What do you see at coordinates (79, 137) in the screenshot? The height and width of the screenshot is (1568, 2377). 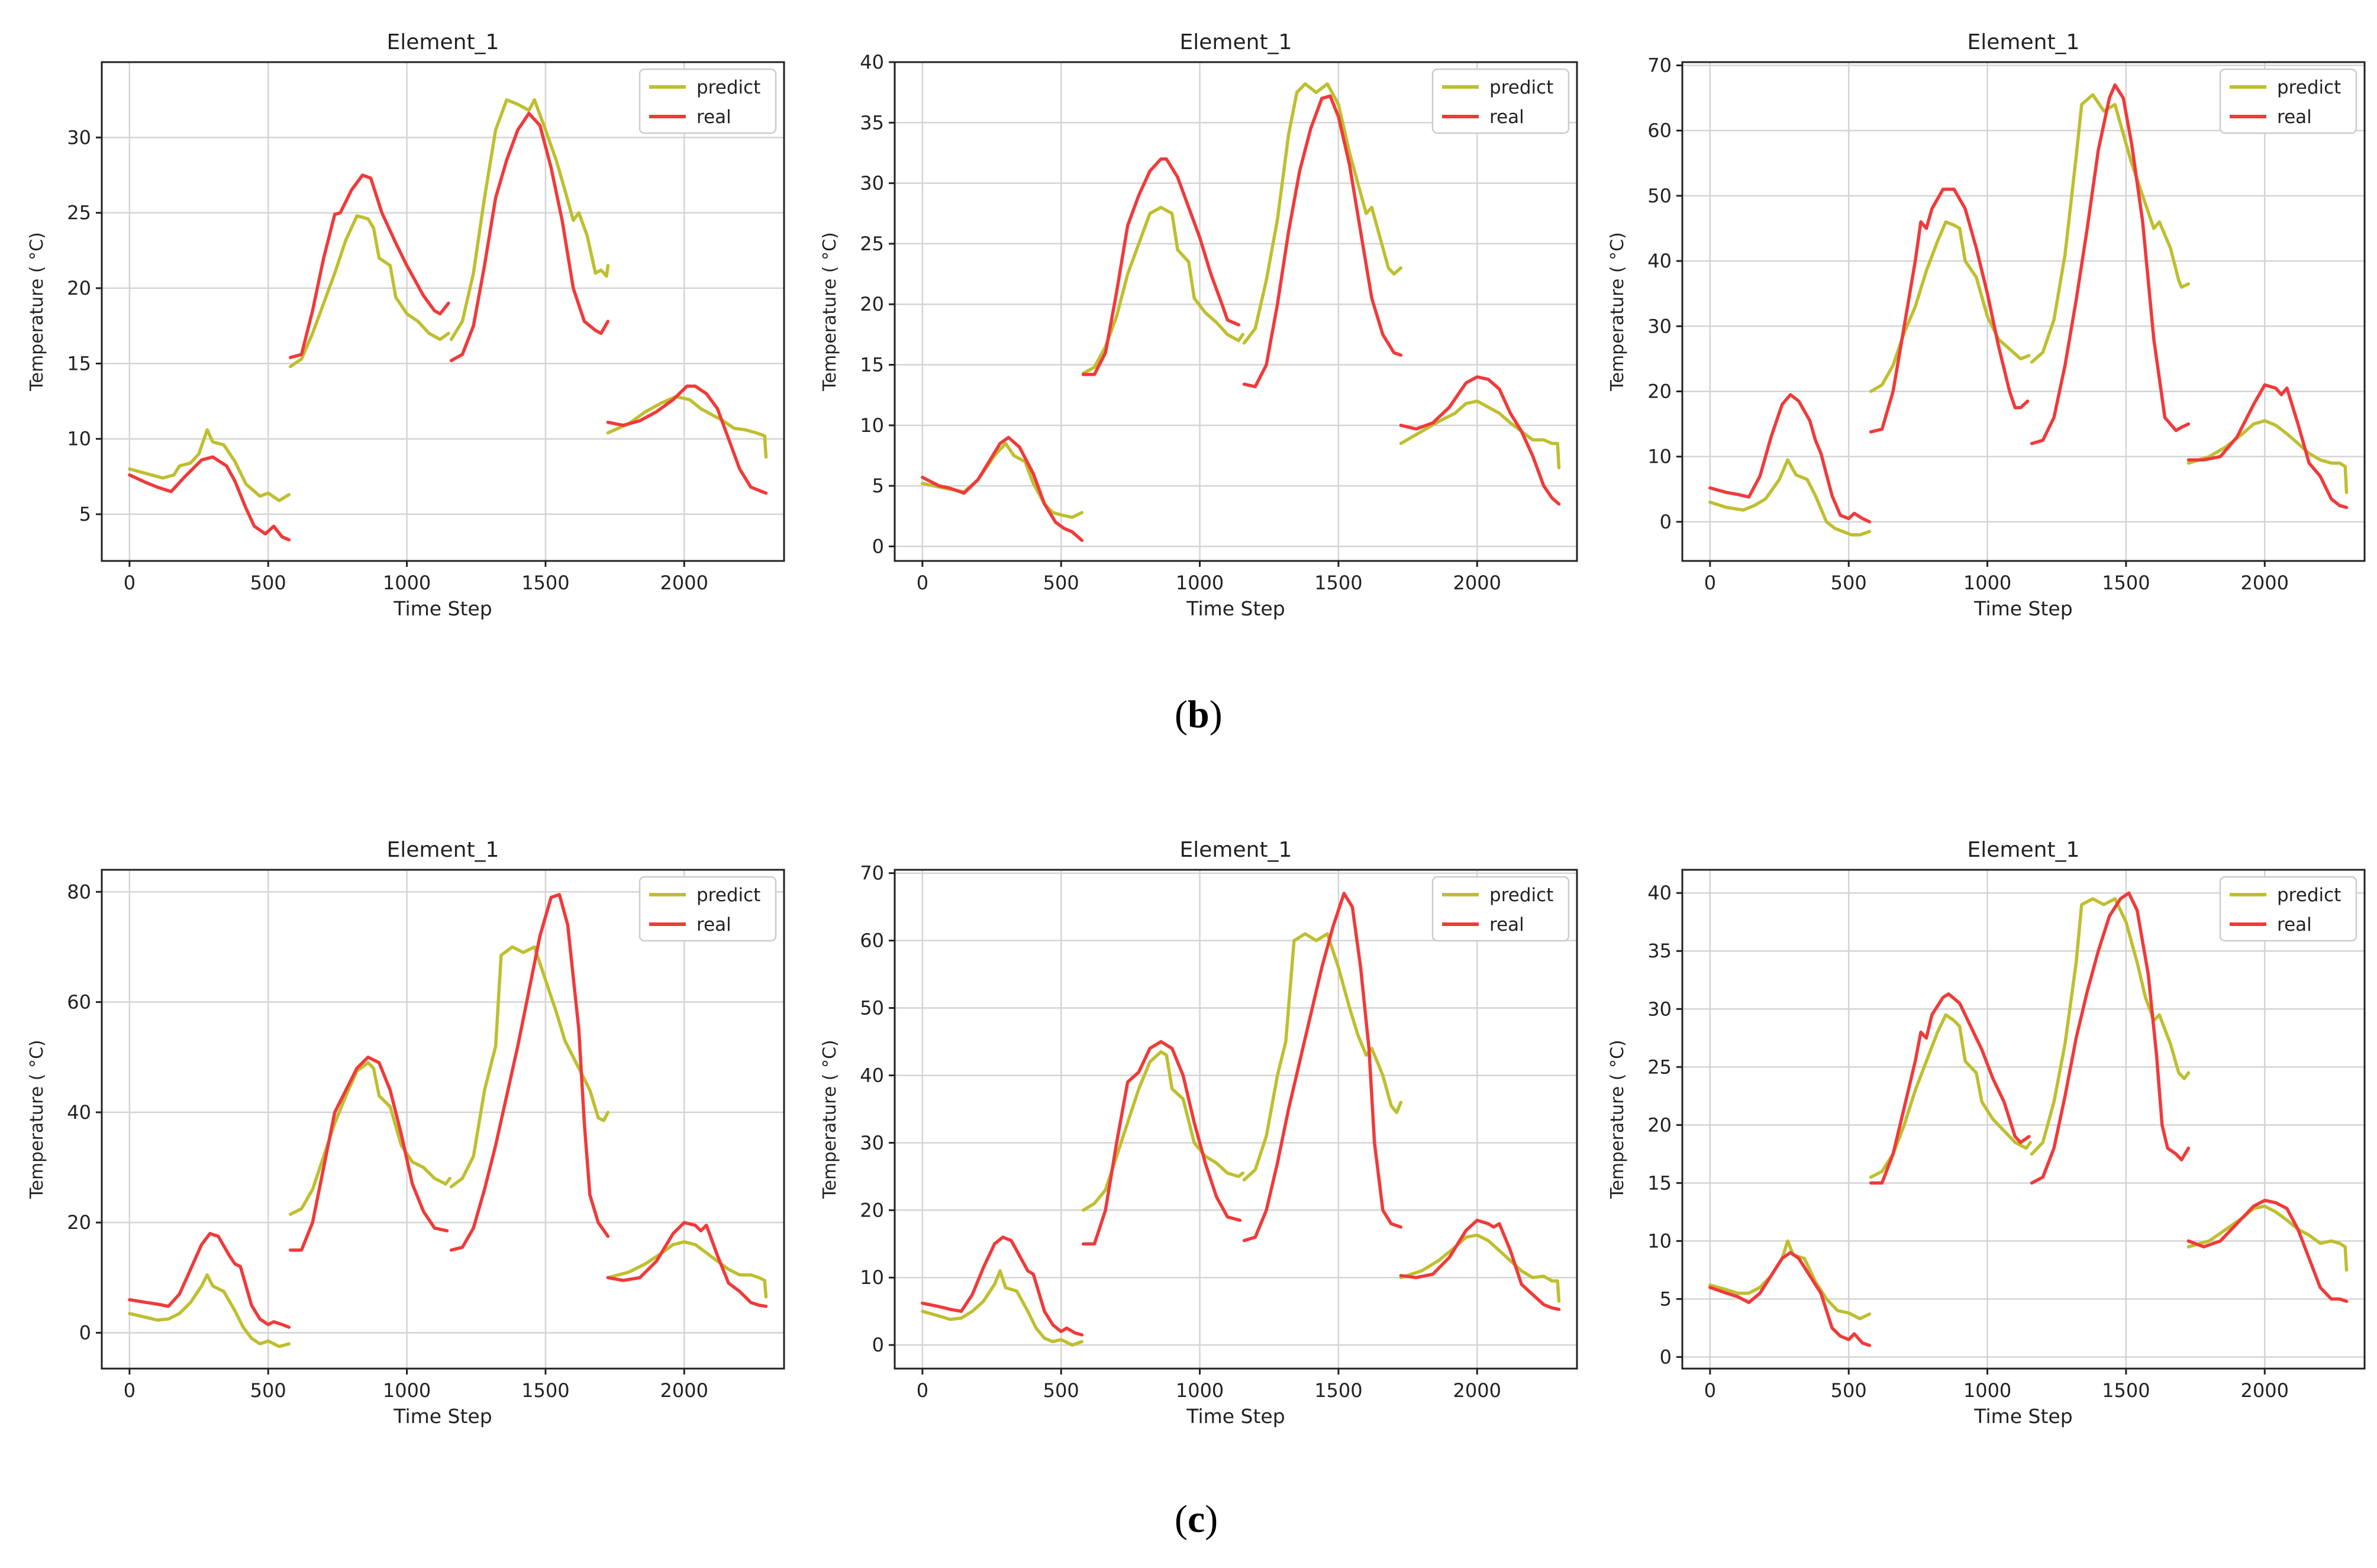 I see `y-tick-label: 30` at bounding box center [79, 137].